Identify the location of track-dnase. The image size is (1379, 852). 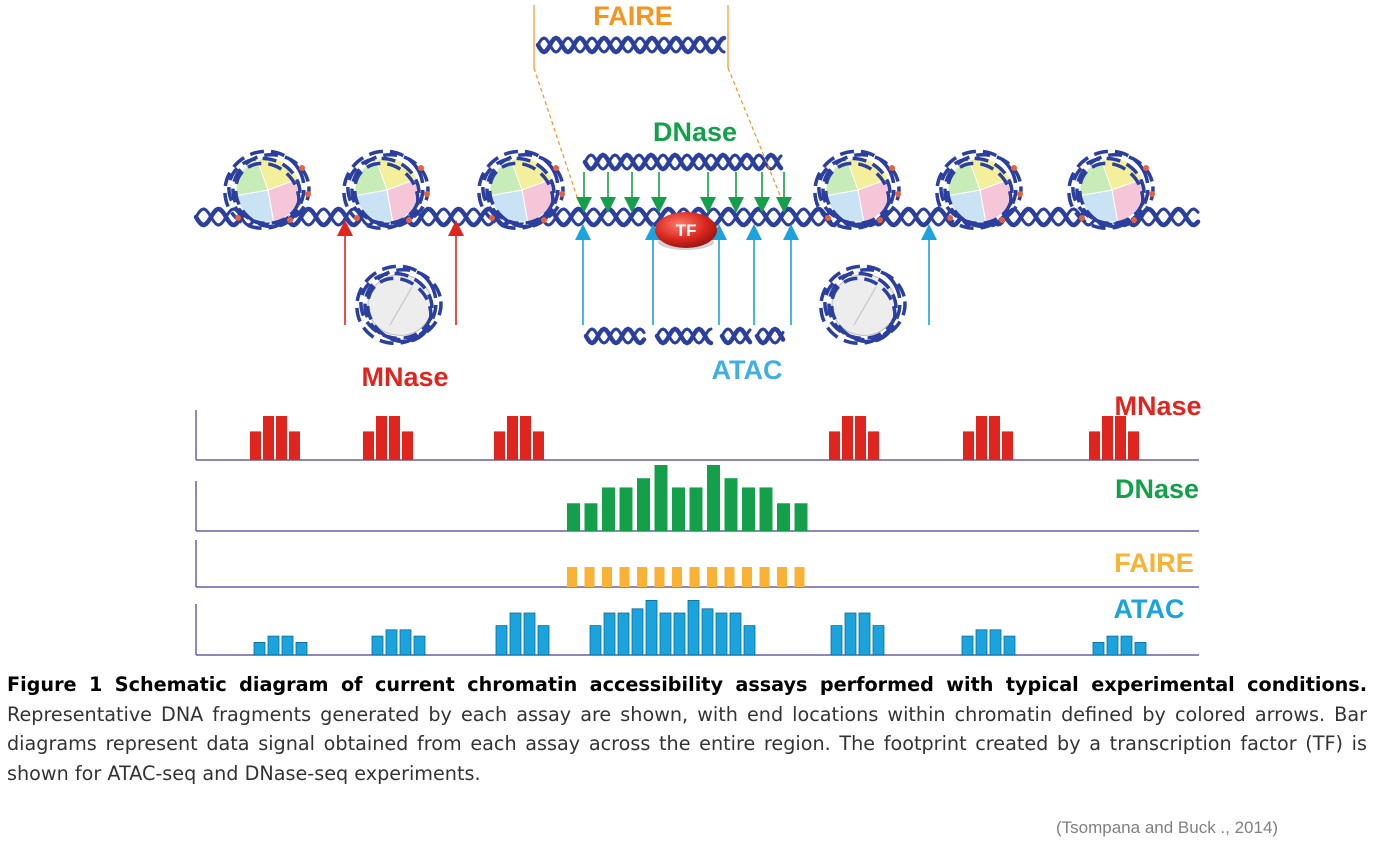
(697, 498).